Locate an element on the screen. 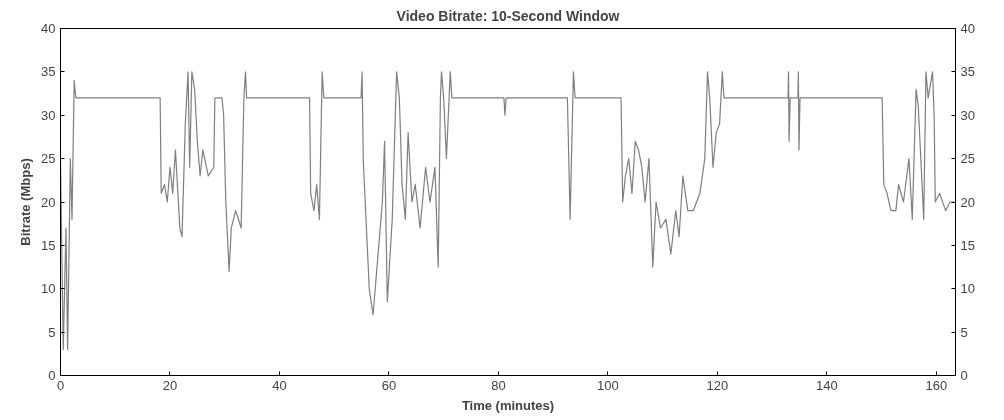 The width and height of the screenshot is (1004, 420). x-tick-label: 80 is located at coordinates (498, 385).